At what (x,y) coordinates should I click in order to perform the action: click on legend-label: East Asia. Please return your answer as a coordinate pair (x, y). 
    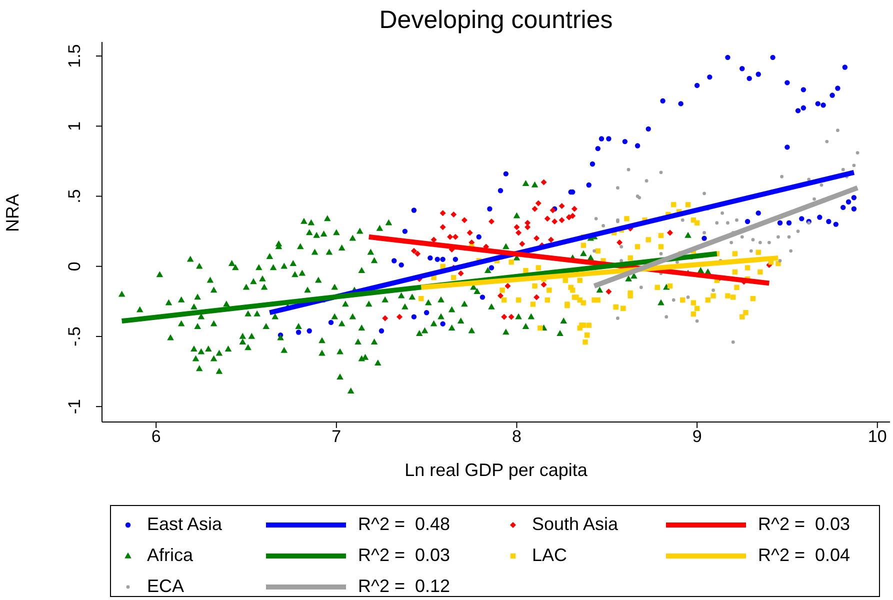
    Looking at the image, I should click on (184, 524).